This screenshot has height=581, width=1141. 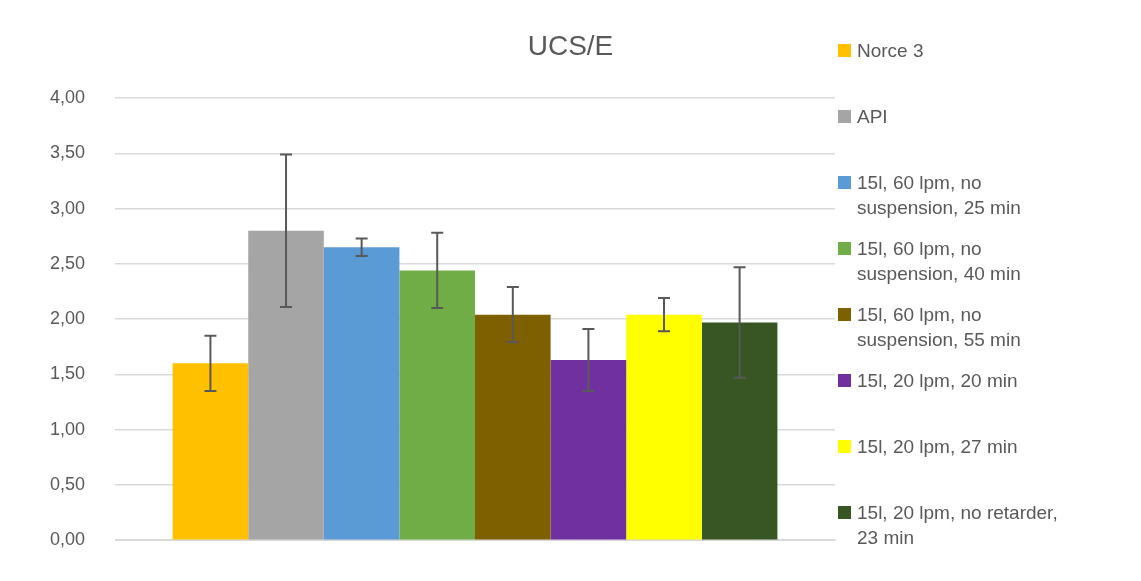 What do you see at coordinates (938, 447) in the screenshot?
I see `legend-label: 15l, 20 lpm, 27 min` at bounding box center [938, 447].